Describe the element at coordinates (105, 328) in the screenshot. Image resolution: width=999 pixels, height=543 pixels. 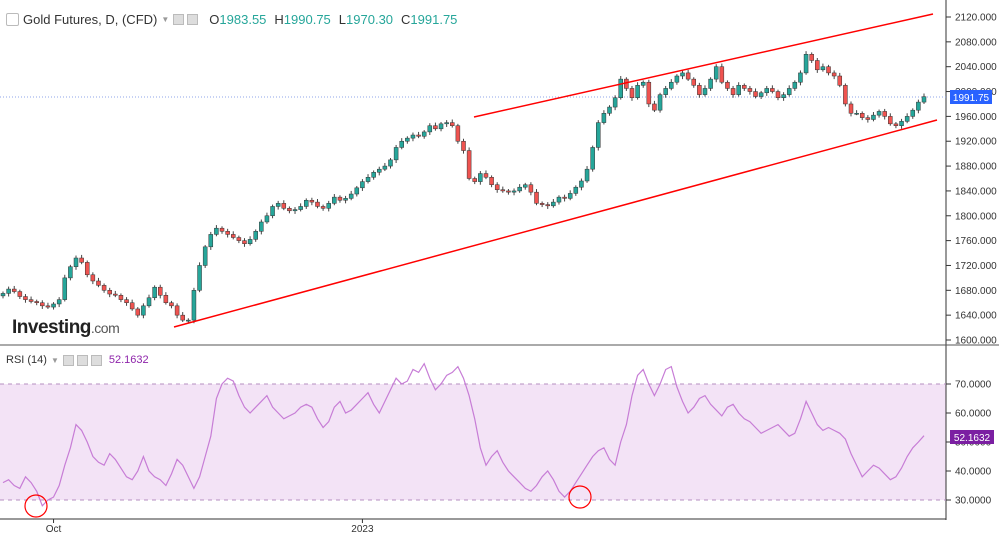
I see `logo-suffix: .com` at that location.